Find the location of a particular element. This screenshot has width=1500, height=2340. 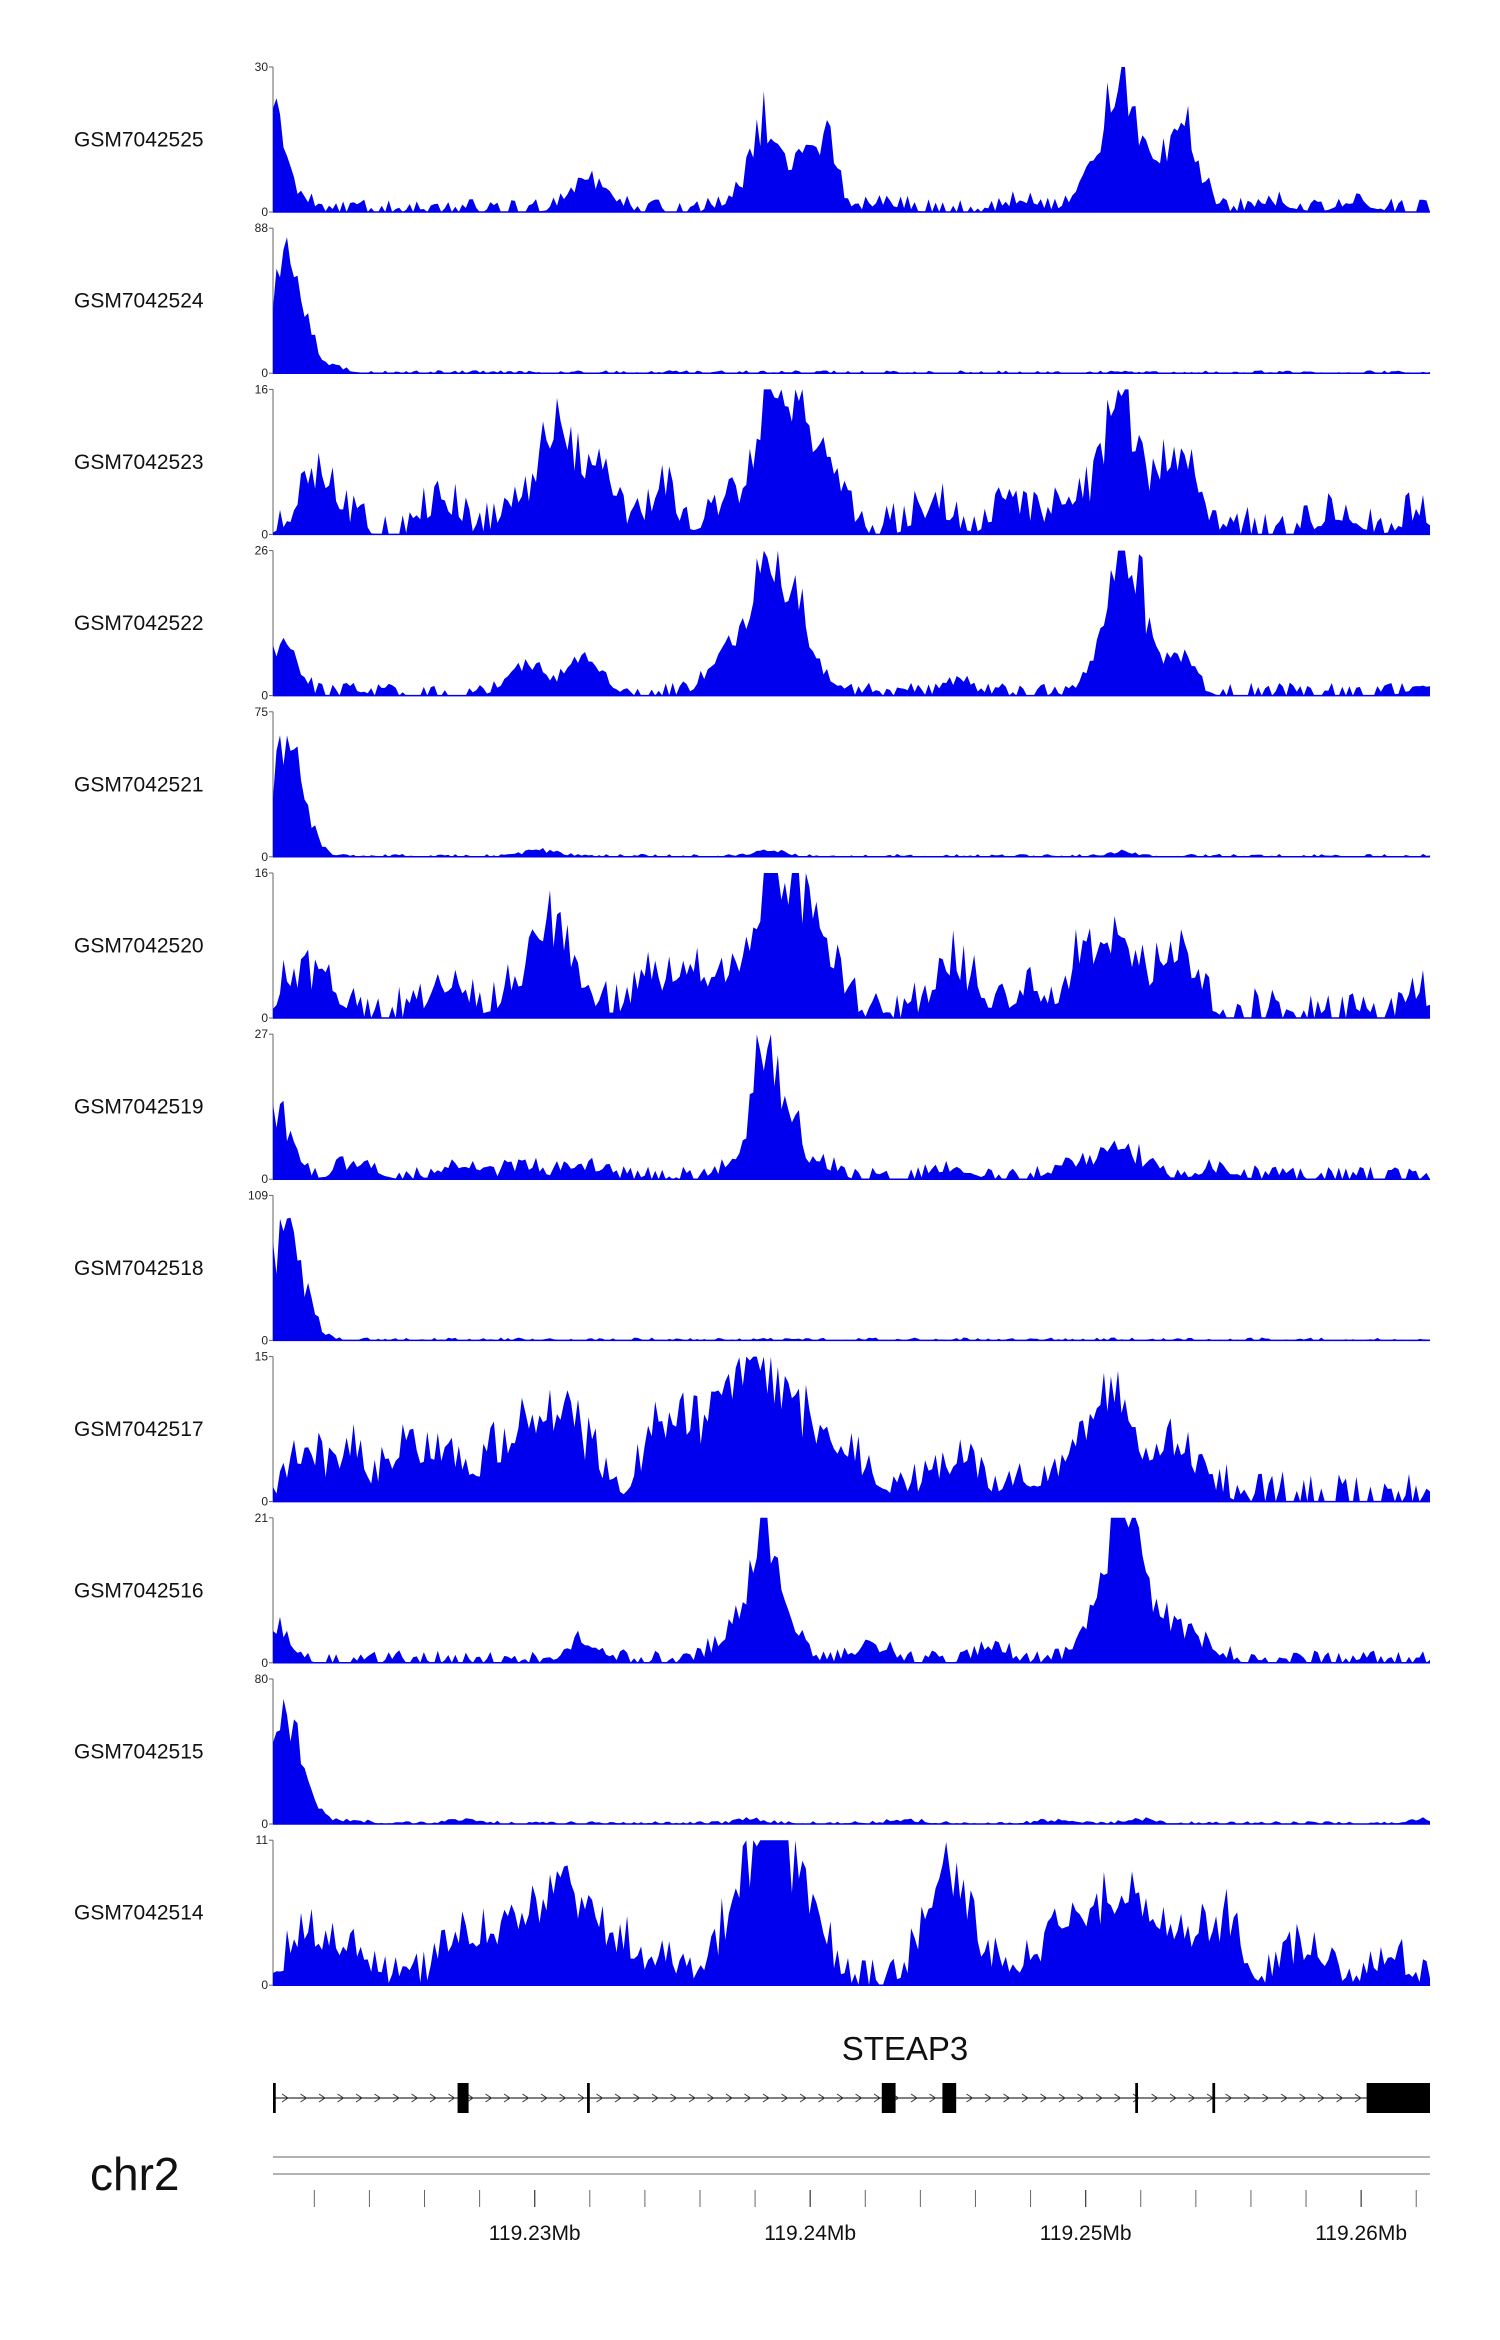

axis-coordinate-label: 119.25Mb is located at coordinates (1086, 2233).